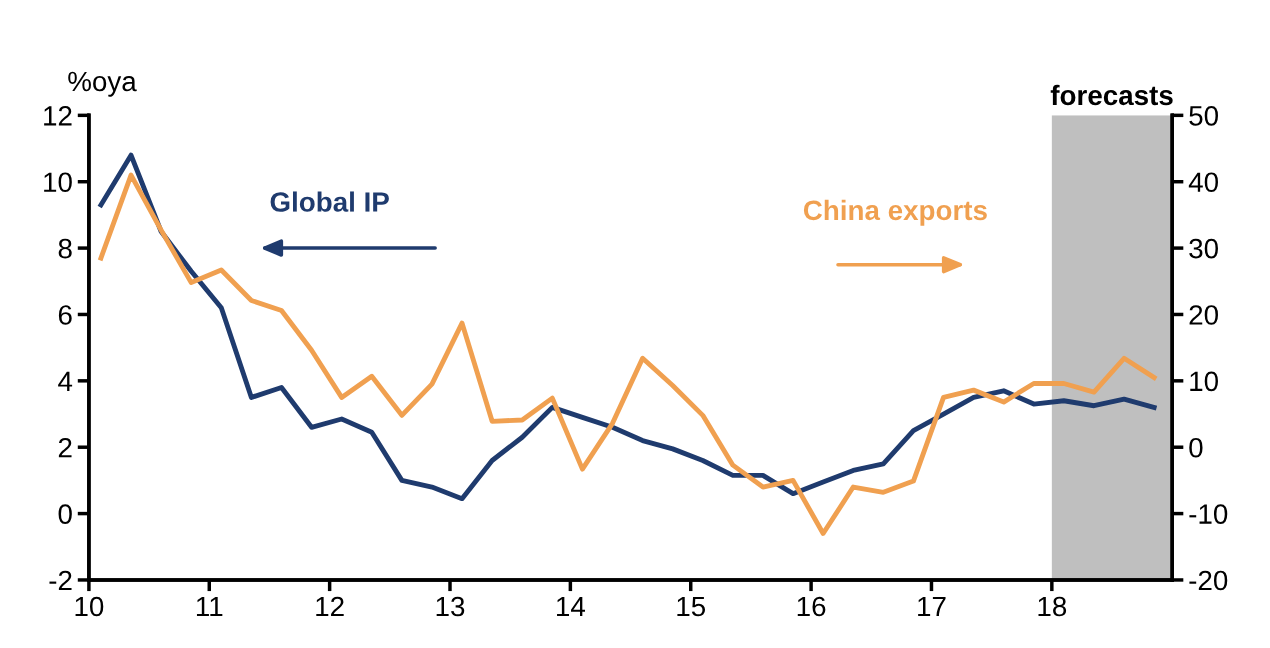 This screenshot has width=1270, height=648. I want to click on y2-tick-label: 0, so click(1196, 447).